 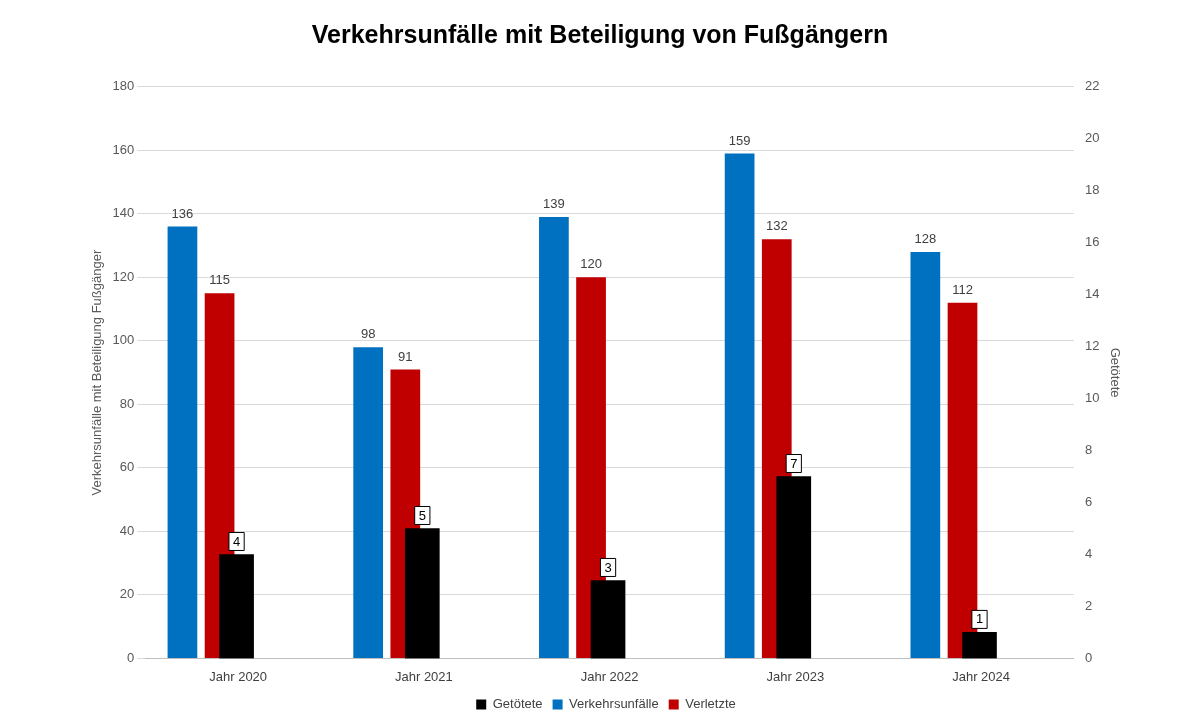 I want to click on y2-axis-title: Getötete, so click(x=1115, y=372).